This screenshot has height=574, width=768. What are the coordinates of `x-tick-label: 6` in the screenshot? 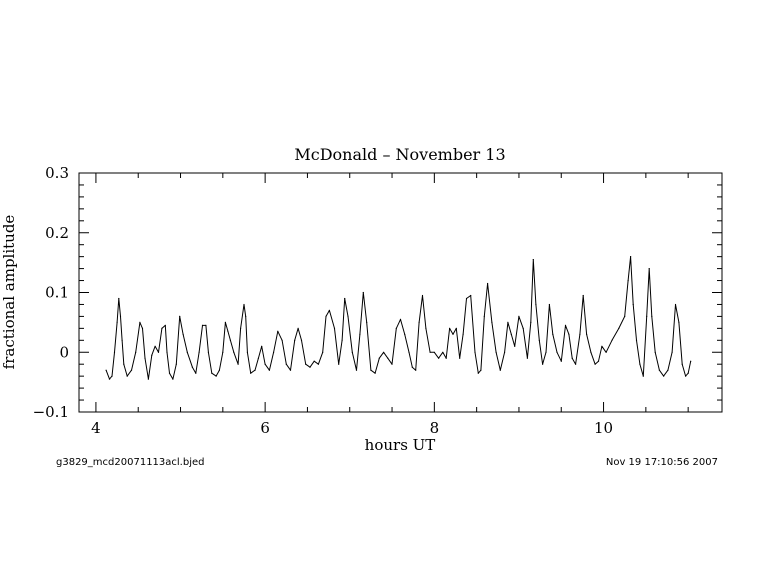 It's located at (265, 428).